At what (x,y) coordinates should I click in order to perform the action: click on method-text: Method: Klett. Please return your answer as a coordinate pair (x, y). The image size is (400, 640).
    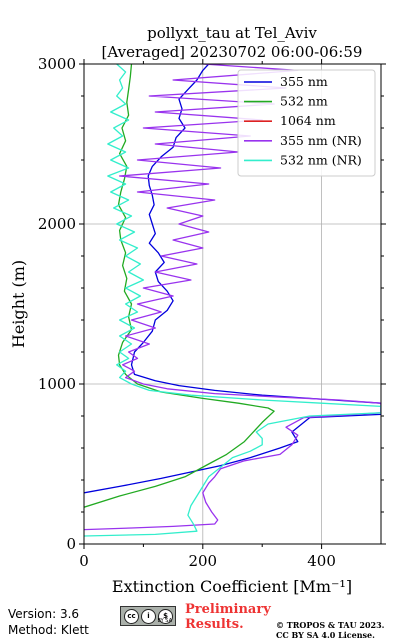
    Looking at the image, I should click on (48, 630).